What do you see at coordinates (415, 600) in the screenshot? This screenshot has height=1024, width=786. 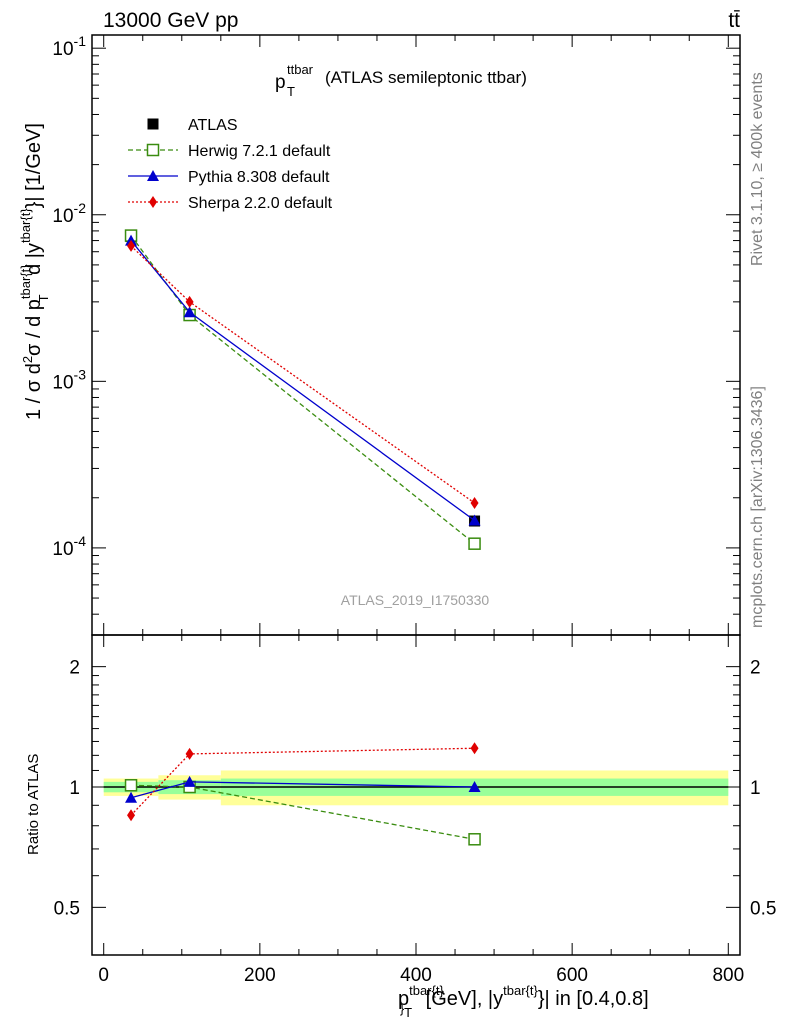 I see `analysis-label: ATLAS_2019_I1750330` at bounding box center [415, 600].